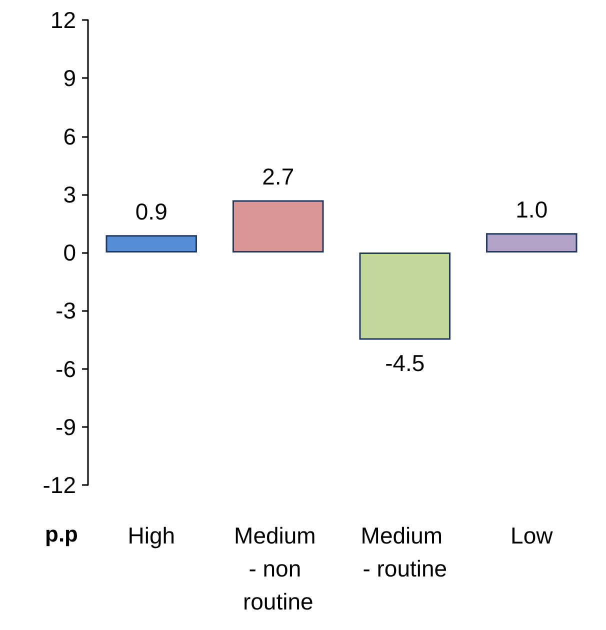 This screenshot has height=630, width=606. What do you see at coordinates (278, 568) in the screenshot?
I see `x-tick-label: Medium - non routine` at bounding box center [278, 568].